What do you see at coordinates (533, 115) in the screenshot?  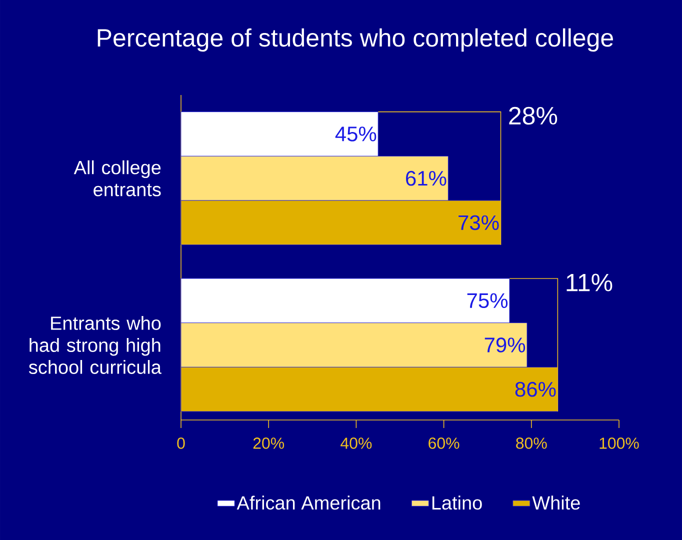 I see `annotation: 28%` at bounding box center [533, 115].